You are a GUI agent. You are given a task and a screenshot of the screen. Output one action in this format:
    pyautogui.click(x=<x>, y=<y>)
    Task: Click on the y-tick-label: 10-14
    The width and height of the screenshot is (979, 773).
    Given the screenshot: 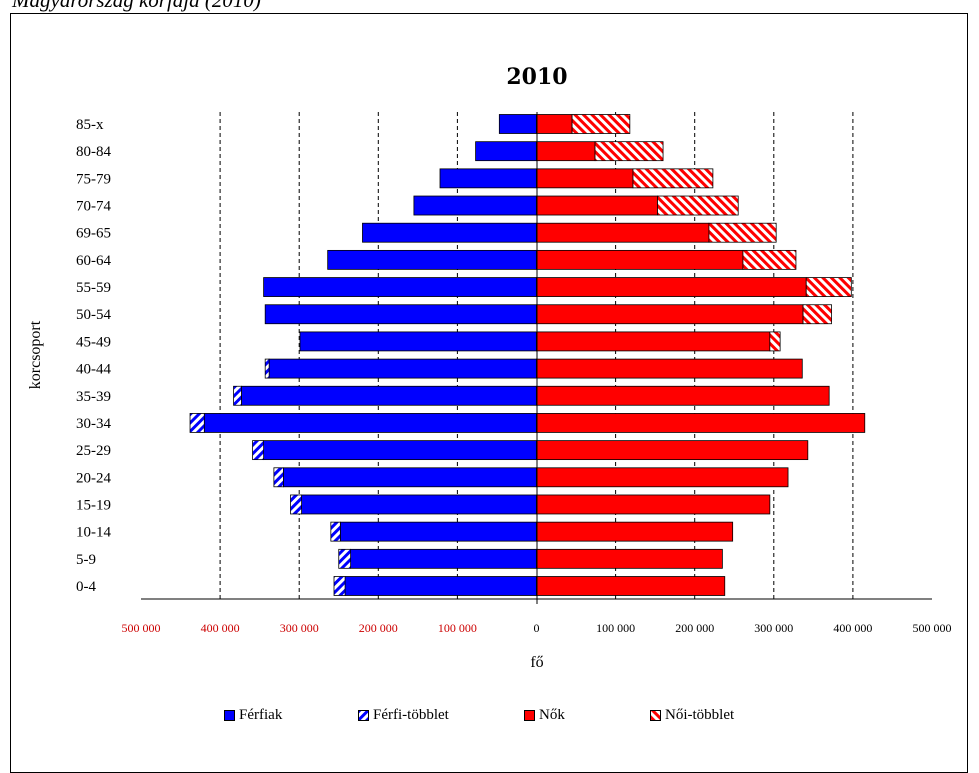 What is the action you would take?
    pyautogui.click(x=93, y=533)
    